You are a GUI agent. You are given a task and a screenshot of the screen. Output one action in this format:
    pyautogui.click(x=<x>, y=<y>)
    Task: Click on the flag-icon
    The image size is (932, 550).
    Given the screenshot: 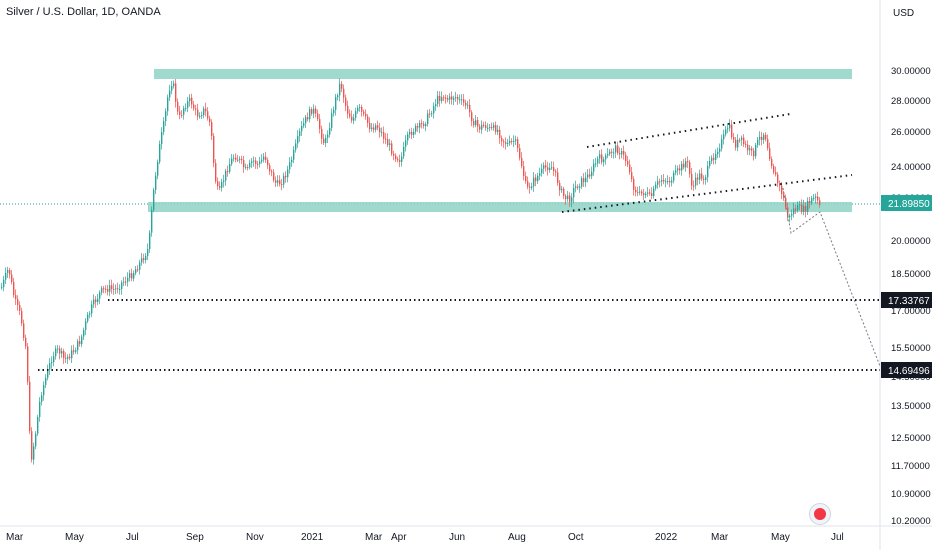 What is the action you would take?
    pyautogui.click(x=820, y=514)
    